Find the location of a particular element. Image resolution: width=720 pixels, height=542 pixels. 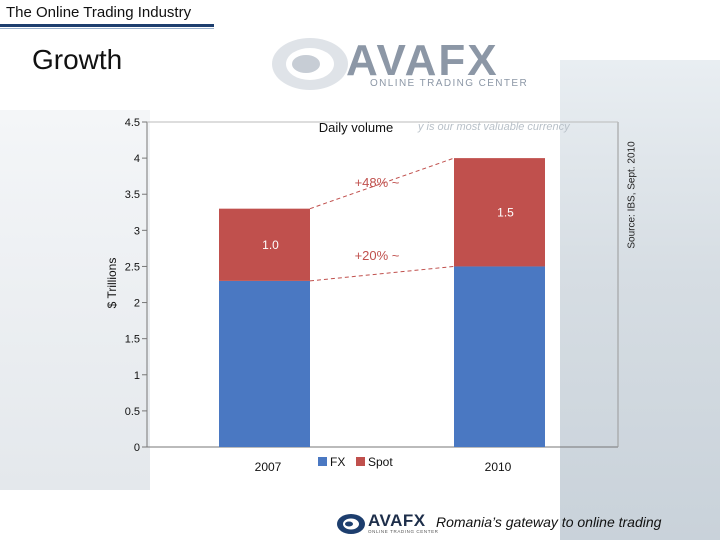

header-title: The Online Trading Industry is located at coordinates (99, 12).